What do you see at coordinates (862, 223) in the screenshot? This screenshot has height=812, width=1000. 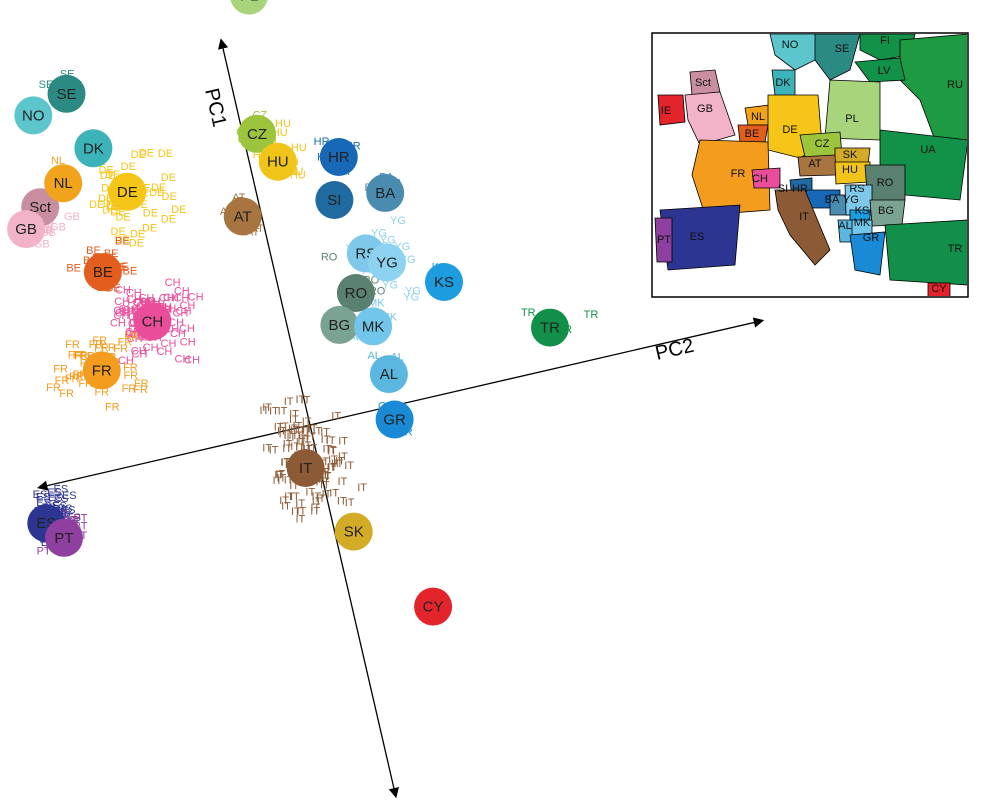 I see `inset-label-mk: MK` at bounding box center [862, 223].